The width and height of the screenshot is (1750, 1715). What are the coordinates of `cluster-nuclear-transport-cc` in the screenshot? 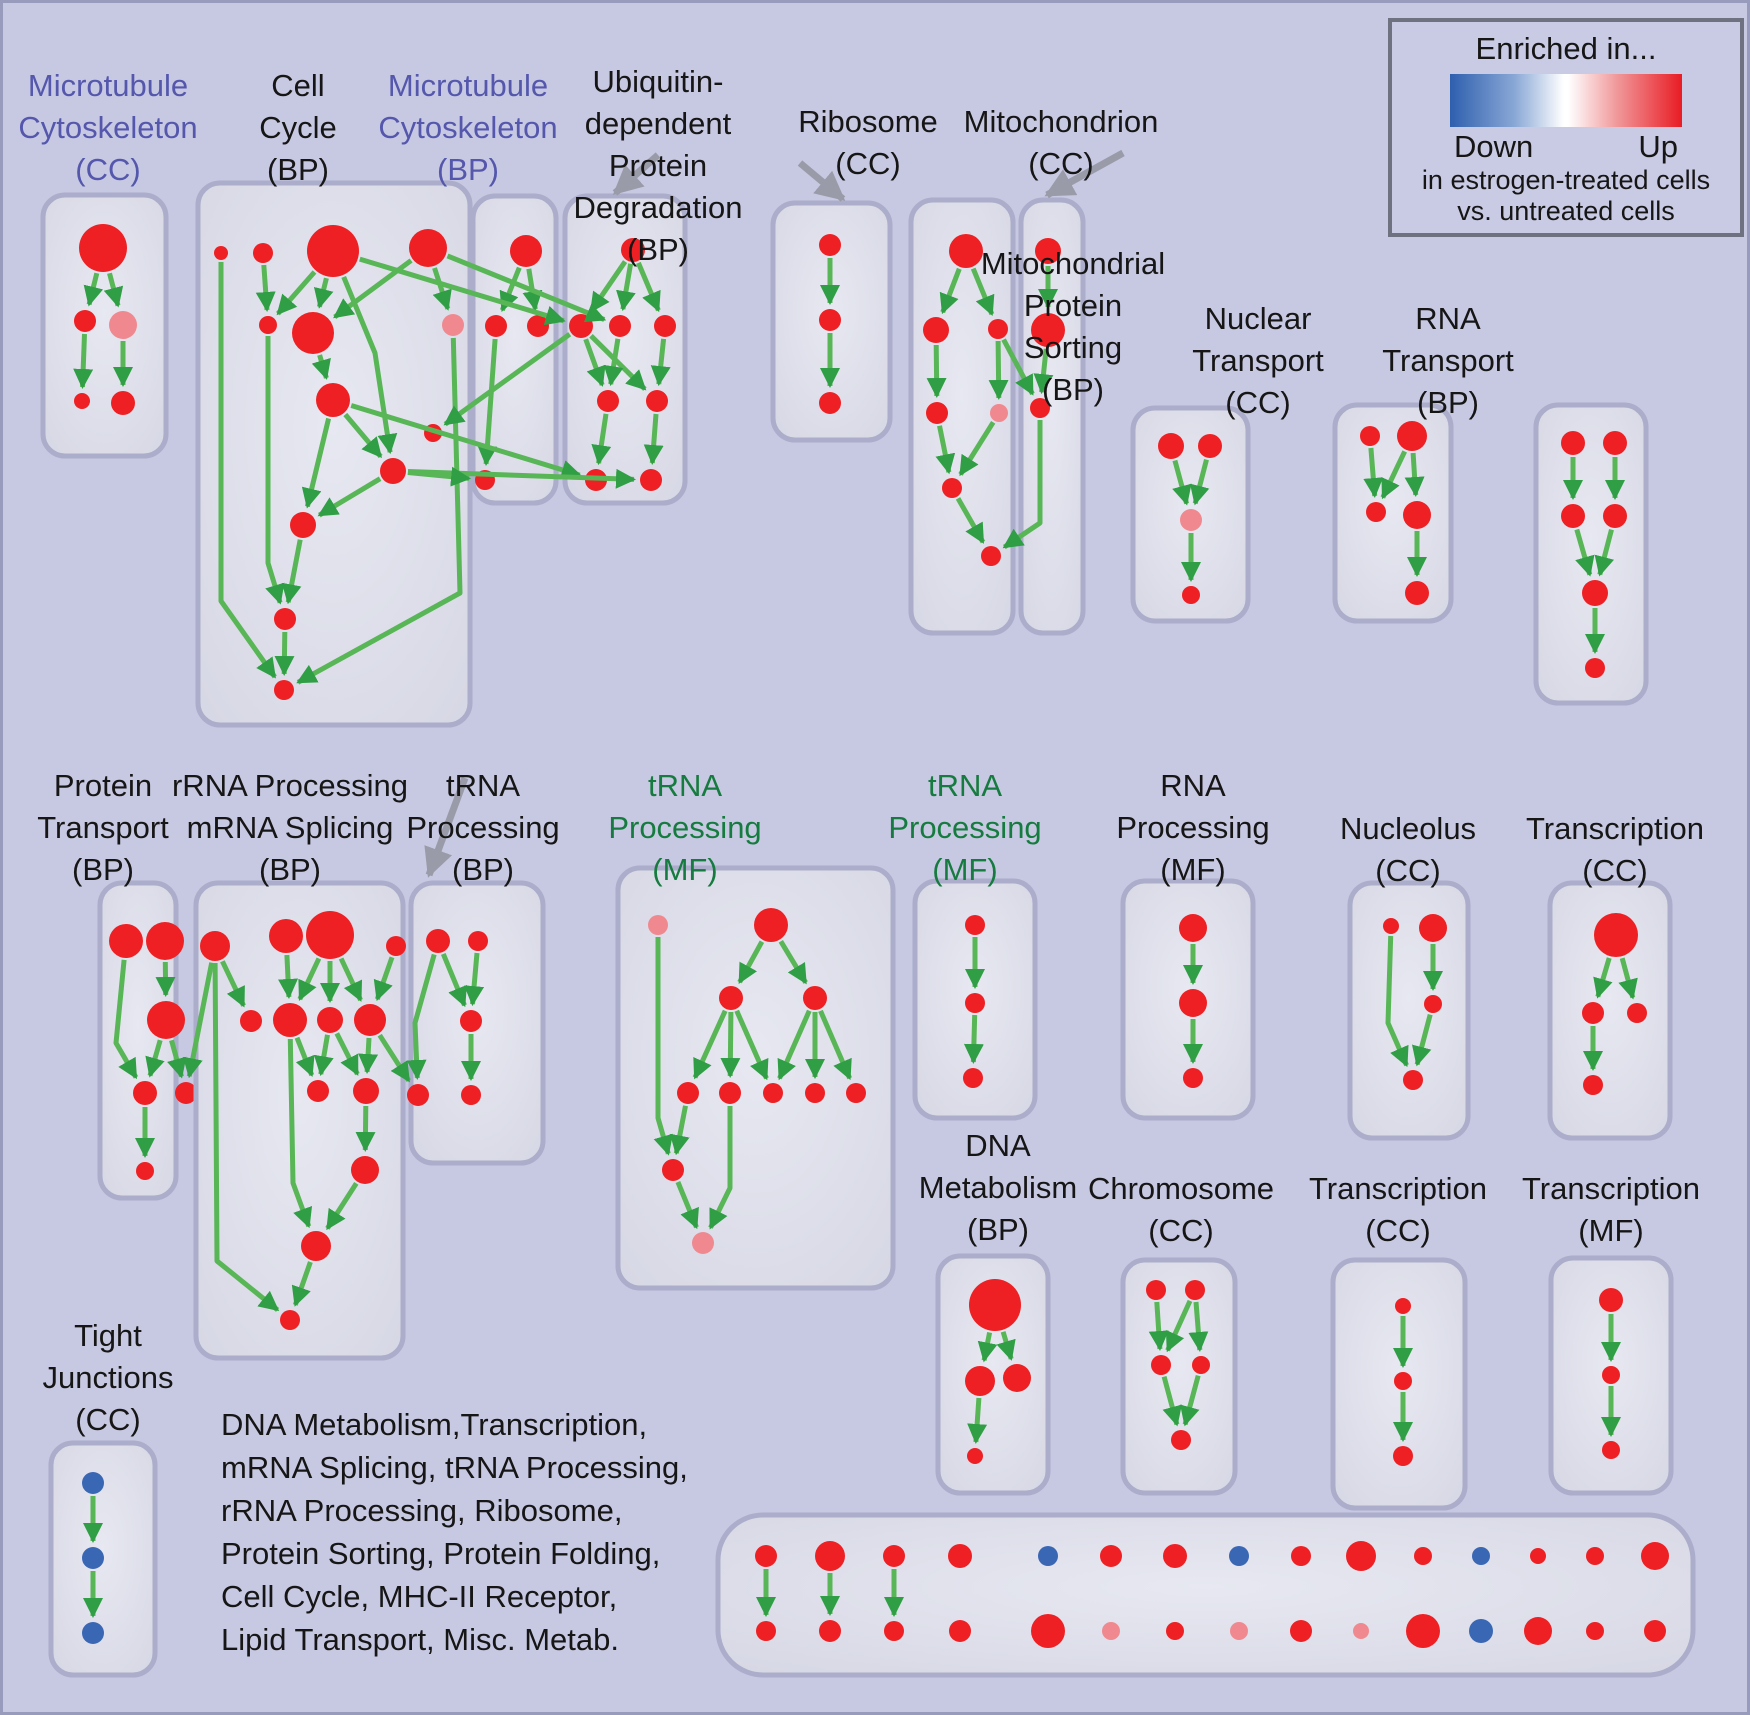 It's located at (1393, 513).